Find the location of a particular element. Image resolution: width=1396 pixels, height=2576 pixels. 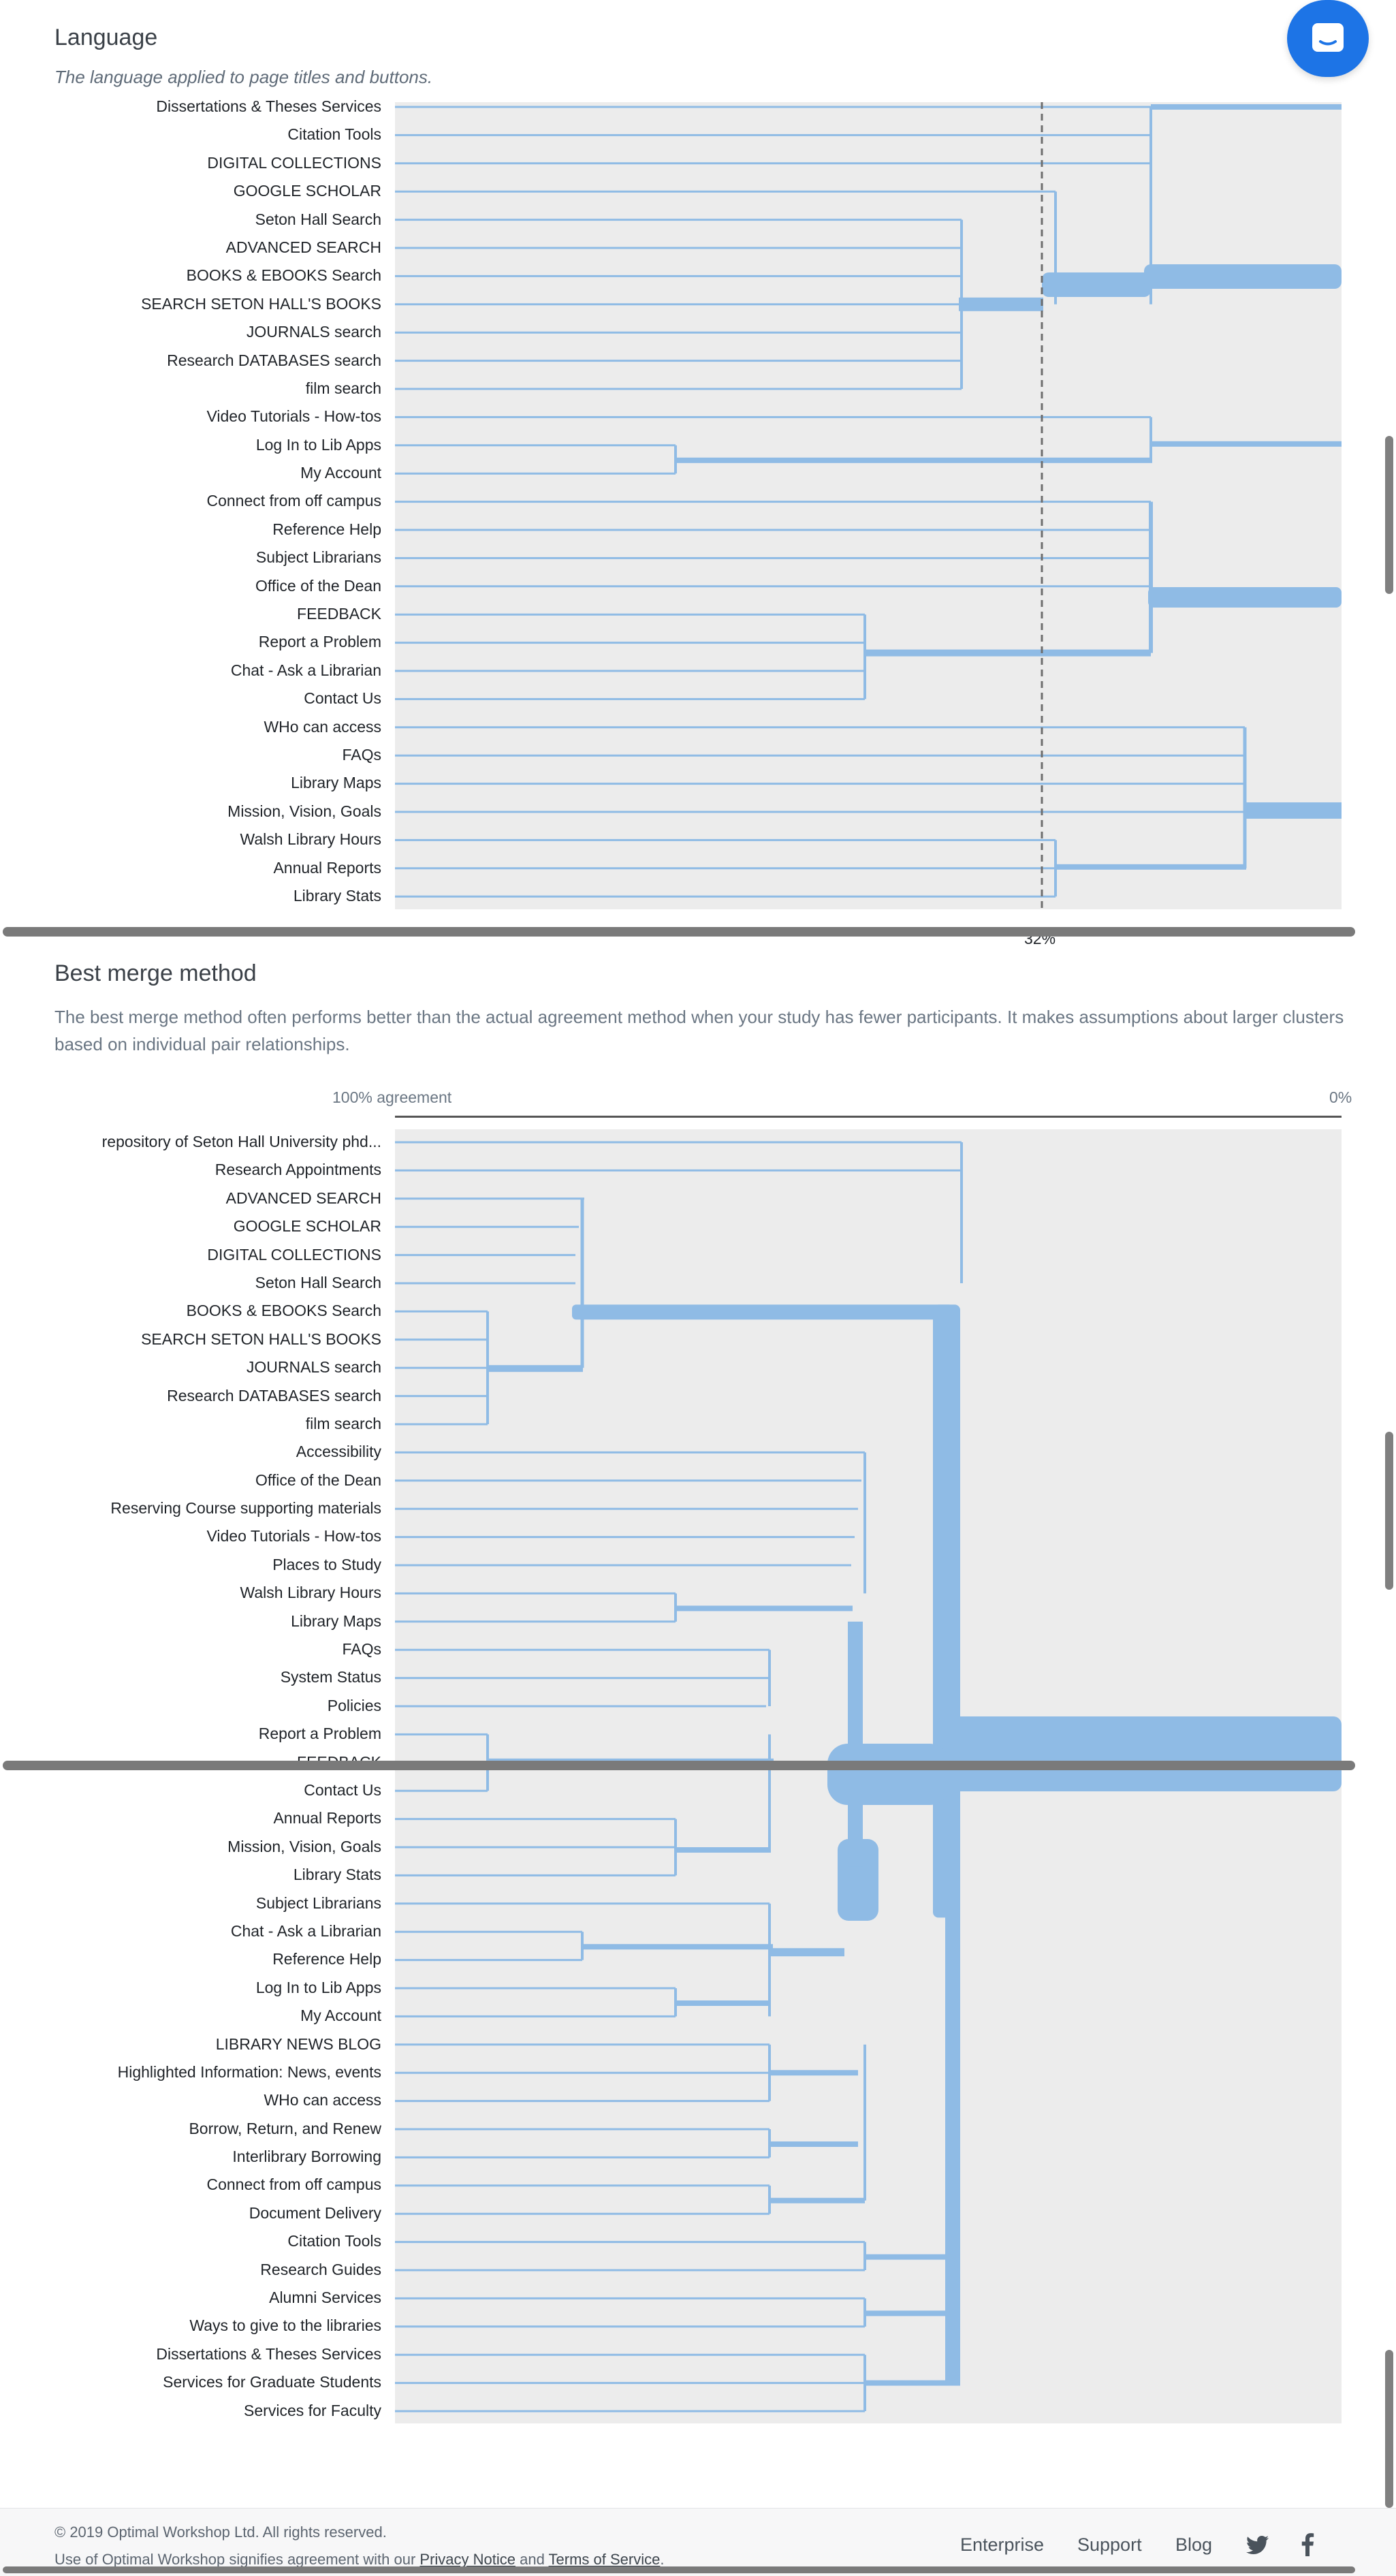

best-merge-item-label: Services for Graduate Students is located at coordinates (272, 2382).